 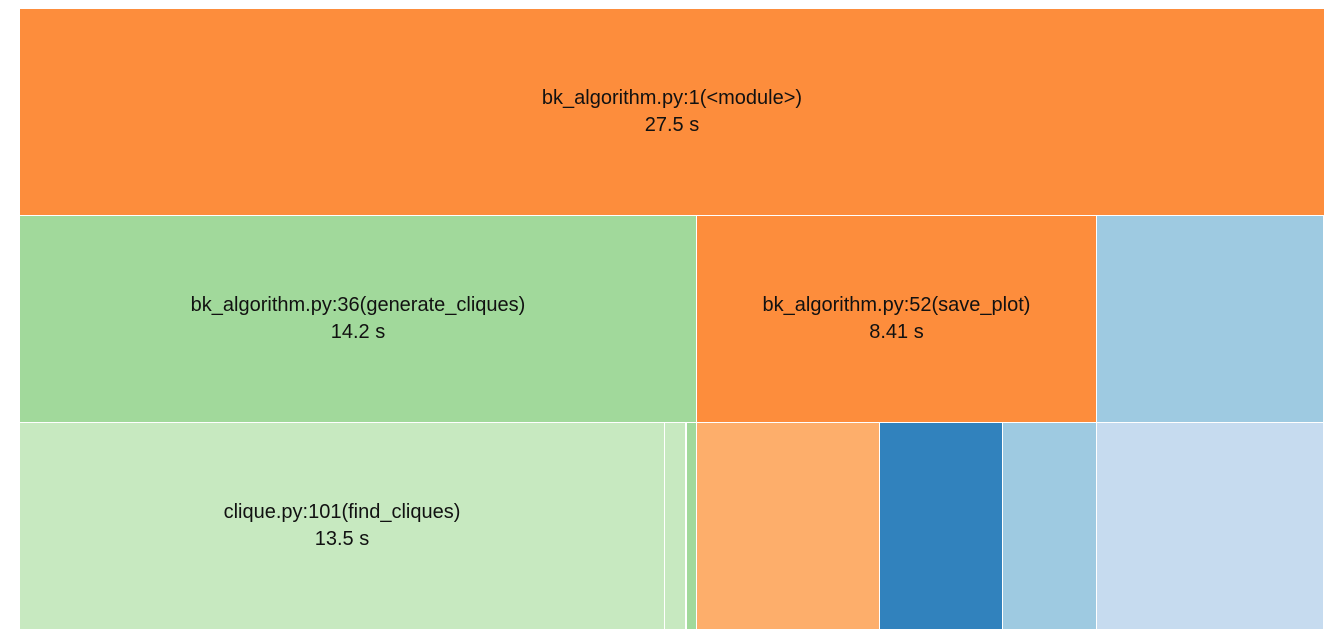 What do you see at coordinates (358, 332) in the screenshot?
I see `node-time: 14.2 s` at bounding box center [358, 332].